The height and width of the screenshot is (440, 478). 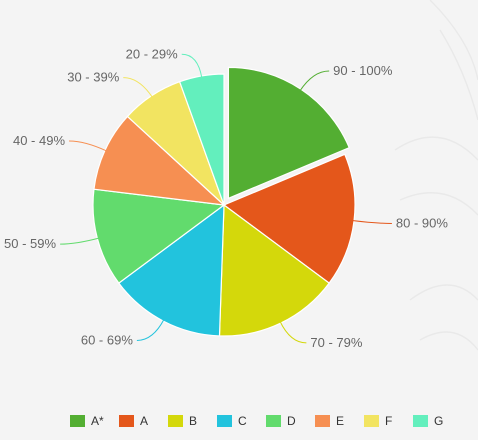 What do you see at coordinates (242, 421) in the screenshot?
I see `legend-label: C` at bounding box center [242, 421].